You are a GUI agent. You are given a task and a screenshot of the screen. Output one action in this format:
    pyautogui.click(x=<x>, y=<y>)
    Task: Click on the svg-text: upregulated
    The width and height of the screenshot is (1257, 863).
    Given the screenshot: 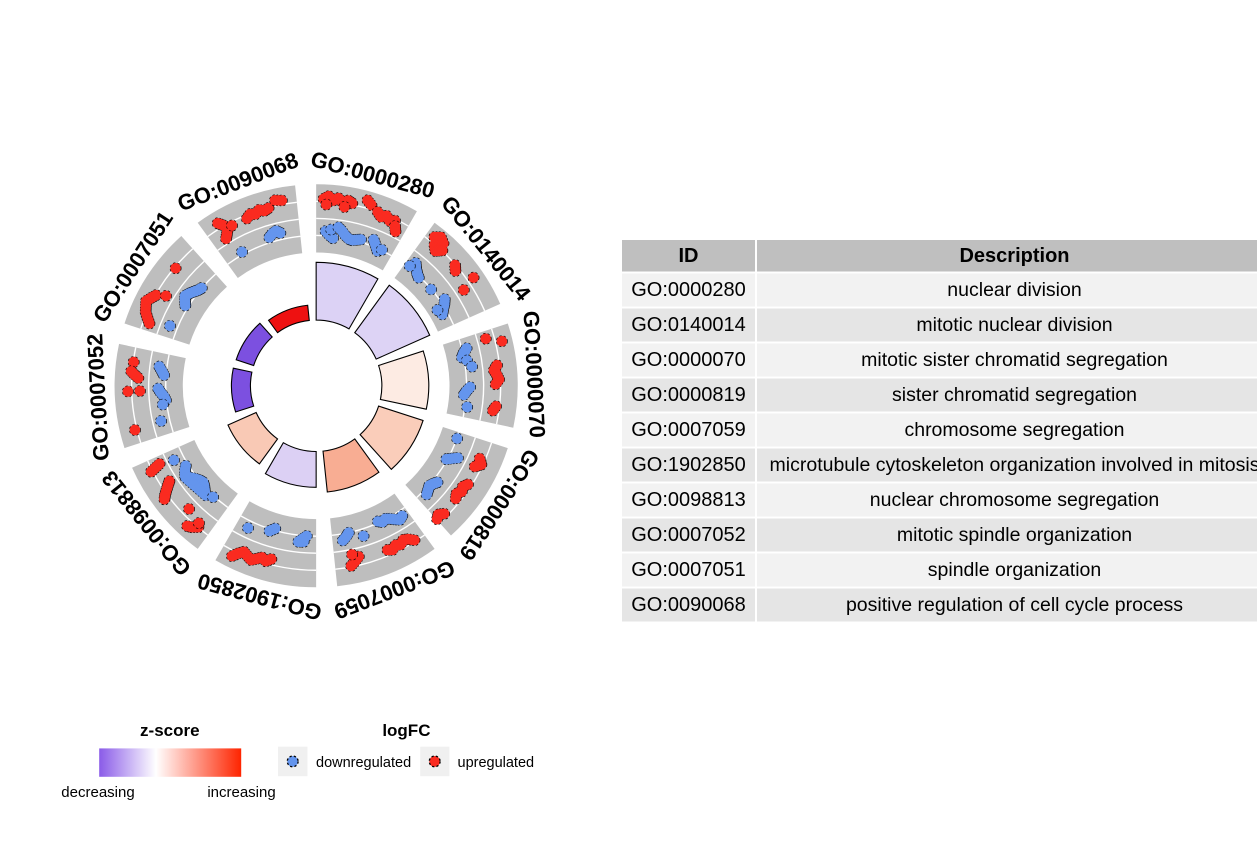 What is the action you would take?
    pyautogui.click(x=496, y=763)
    